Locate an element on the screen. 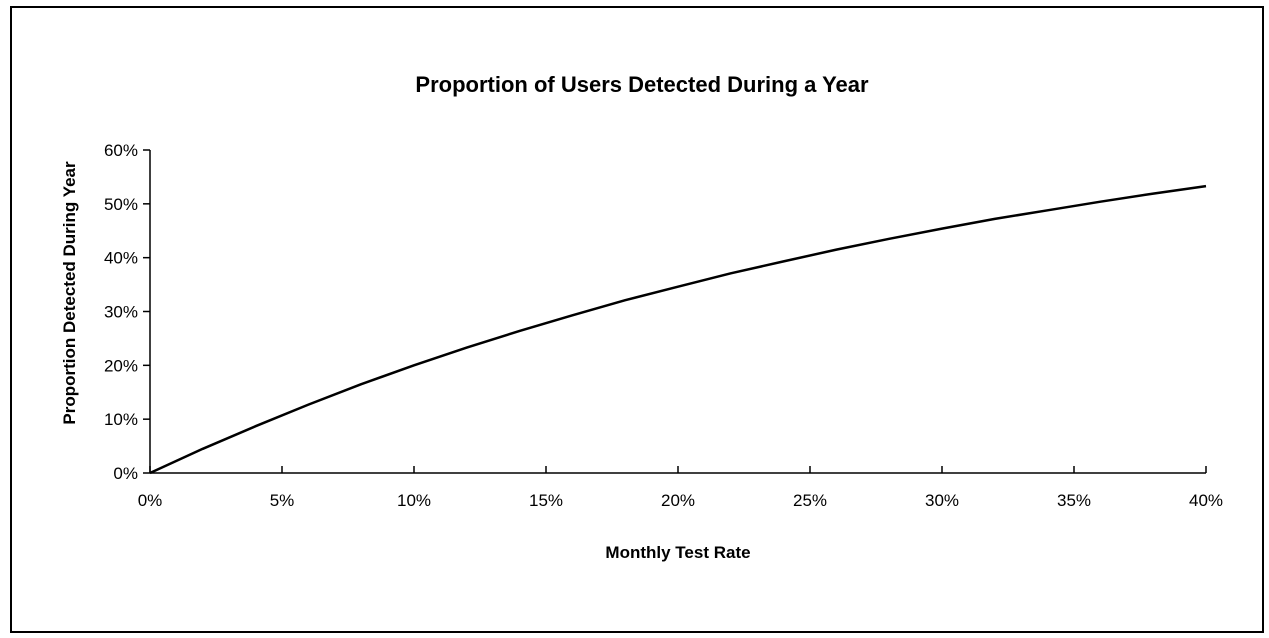  y-tick-label: 40% is located at coordinates (121, 258).